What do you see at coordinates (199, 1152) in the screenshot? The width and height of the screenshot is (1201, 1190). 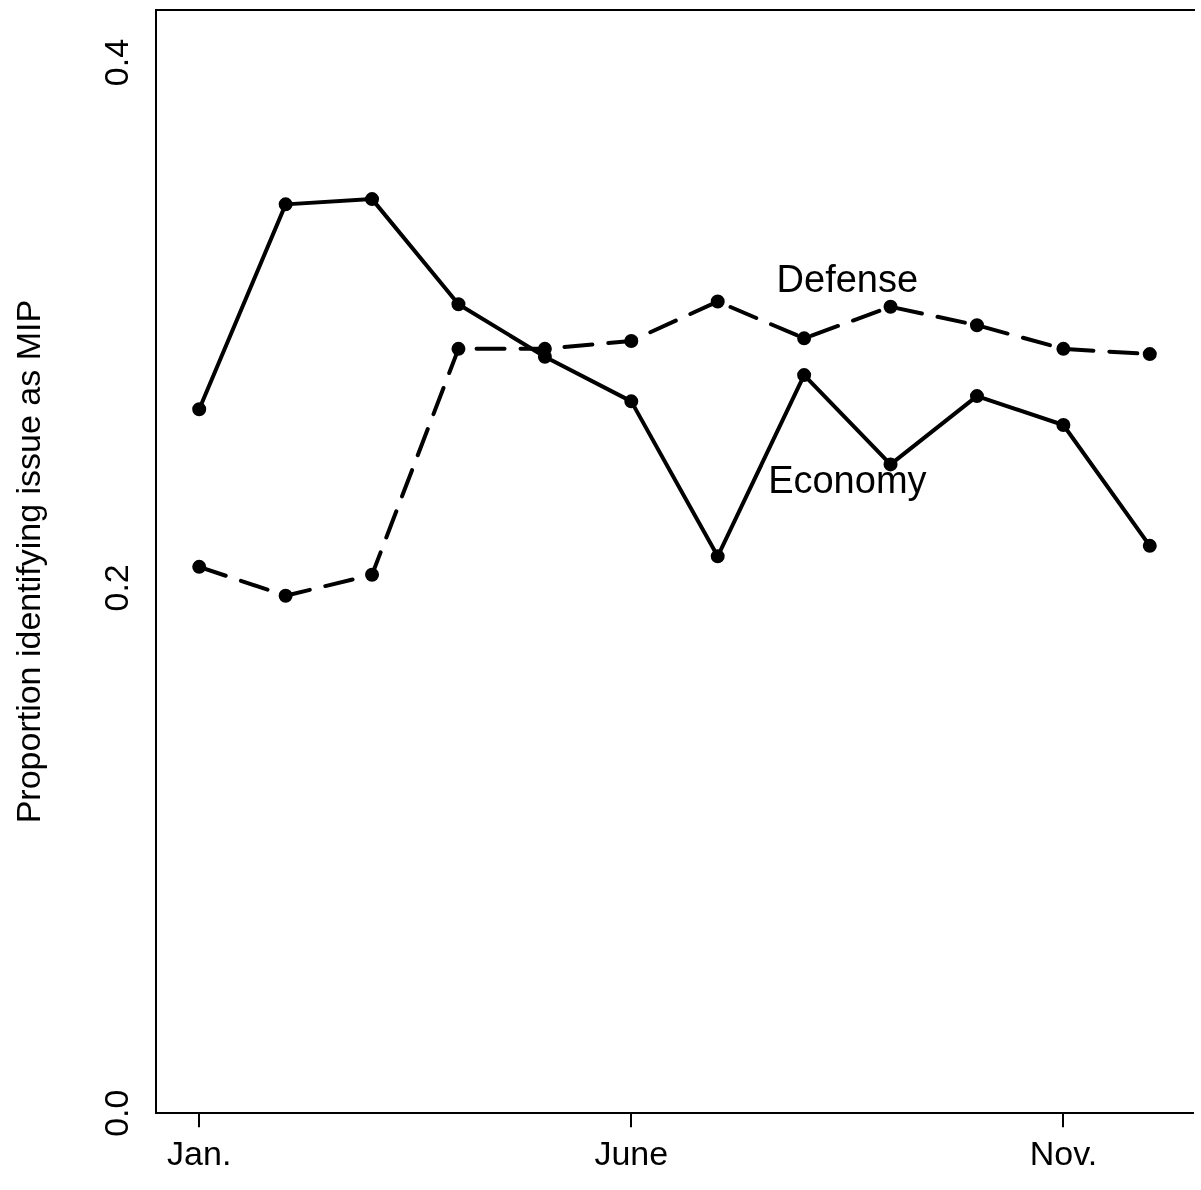 I see `x-tick-label: Jan.` at bounding box center [199, 1152].